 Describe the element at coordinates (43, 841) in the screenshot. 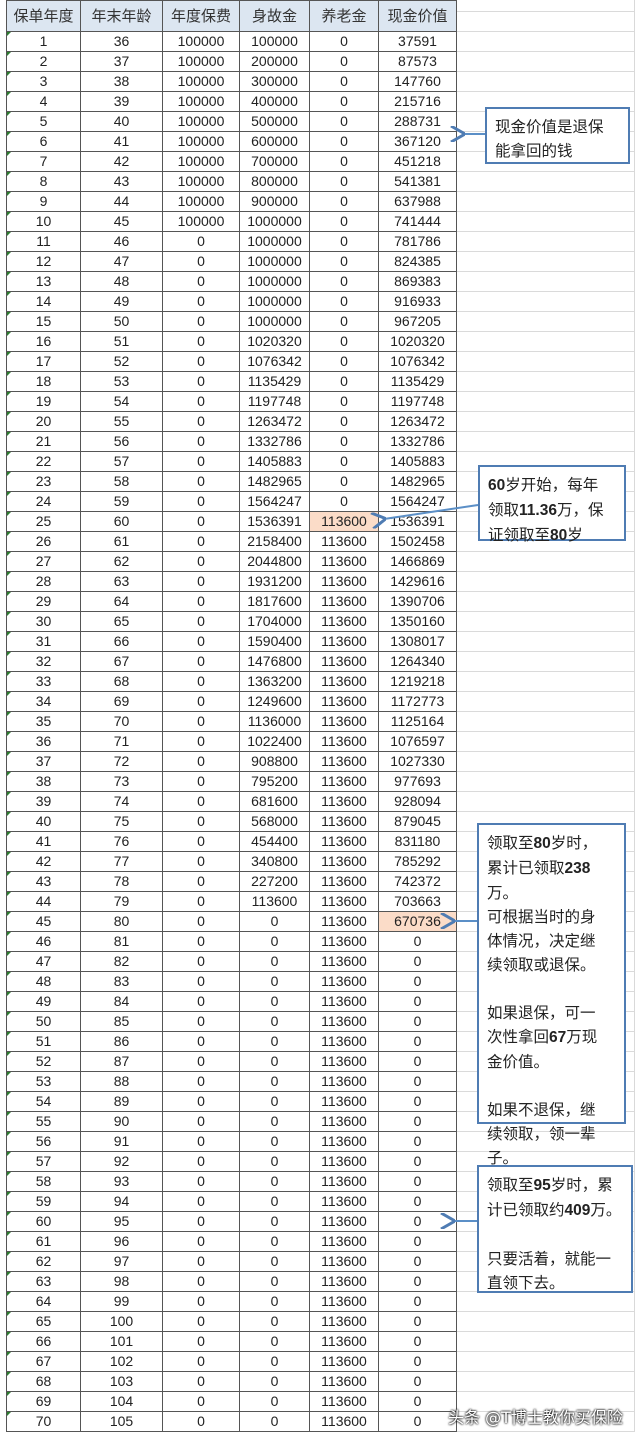

I see `table-cell: 41` at that location.